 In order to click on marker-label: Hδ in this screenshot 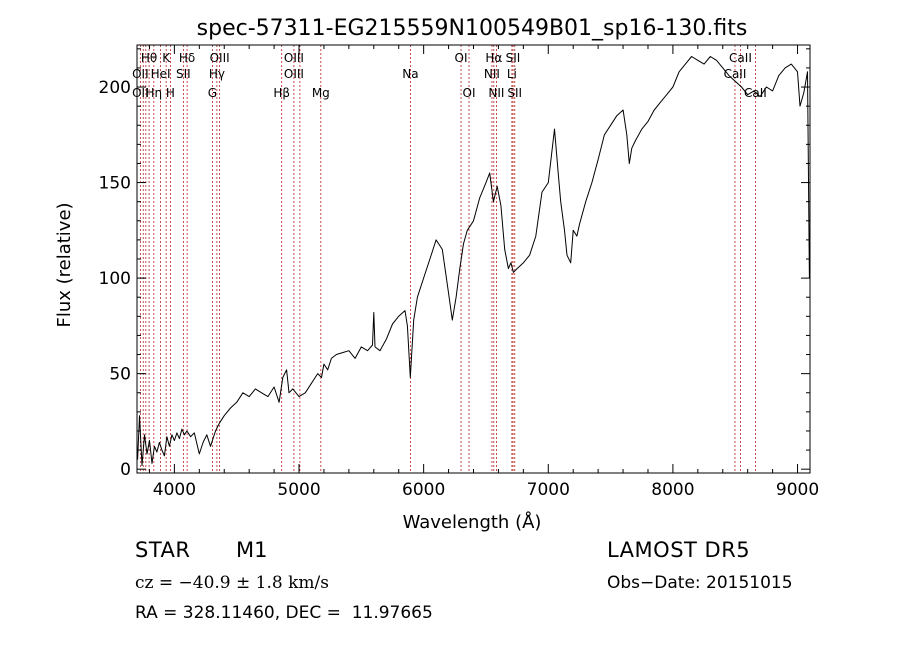, I will do `click(187, 58)`.